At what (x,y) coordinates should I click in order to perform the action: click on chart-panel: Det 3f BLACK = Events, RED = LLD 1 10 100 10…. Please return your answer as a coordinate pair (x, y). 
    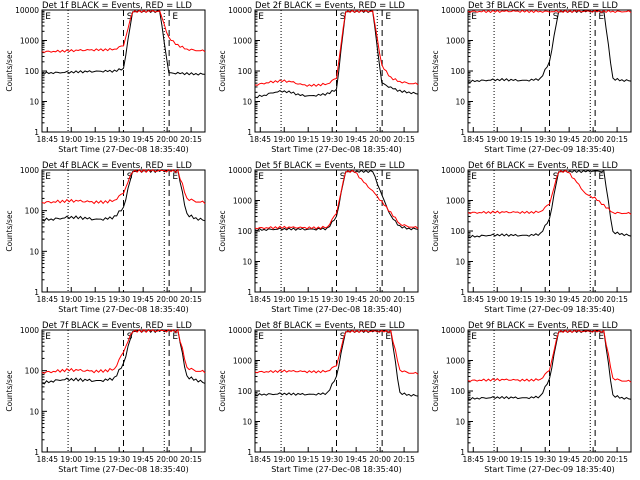
    Looking at the image, I should click on (531, 77).